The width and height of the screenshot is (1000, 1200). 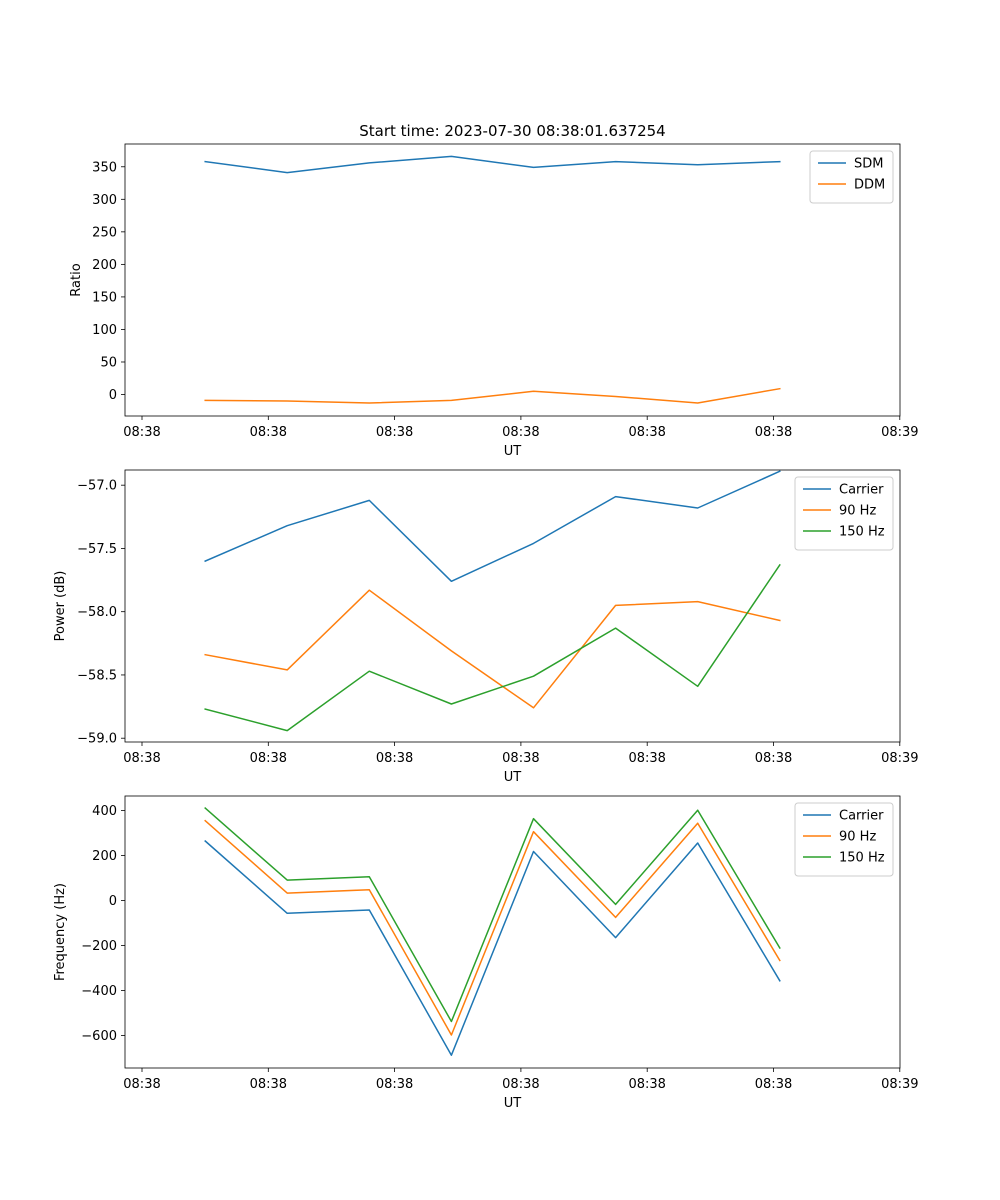 What do you see at coordinates (97, 739) in the screenshot?
I see `y-tick-label: −59.0` at bounding box center [97, 739].